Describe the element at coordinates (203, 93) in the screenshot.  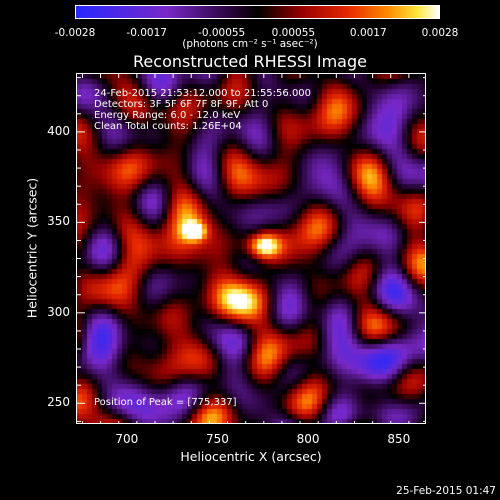
I see `annotation-time-range: 24-Feb-2015 21:53:12.000 to 21:55:56.000` at that location.